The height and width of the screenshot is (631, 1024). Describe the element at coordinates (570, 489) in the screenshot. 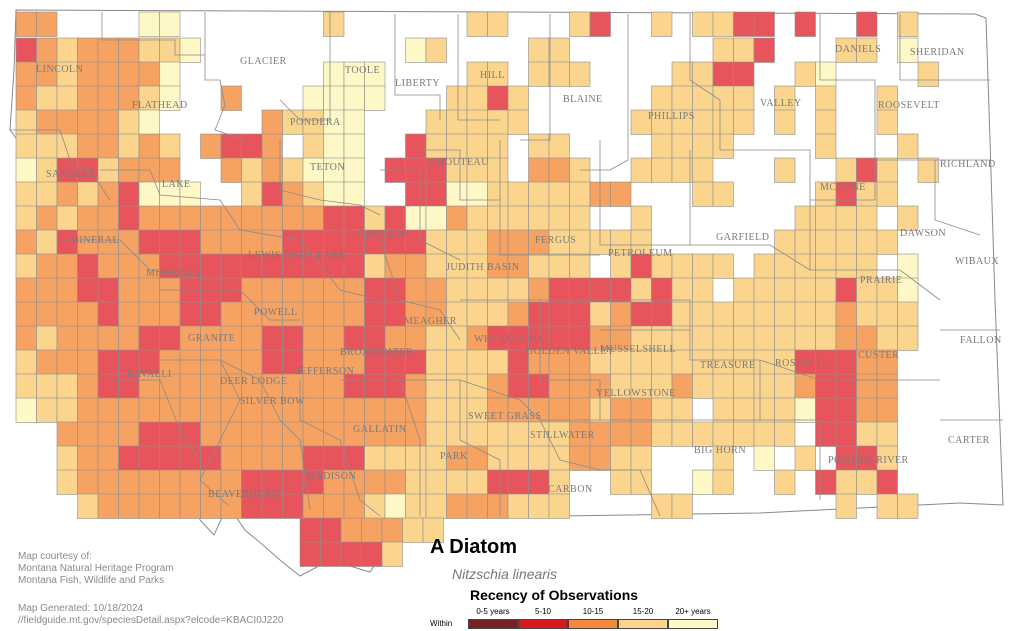

I see `county-label-carbon: CARBON` at that location.